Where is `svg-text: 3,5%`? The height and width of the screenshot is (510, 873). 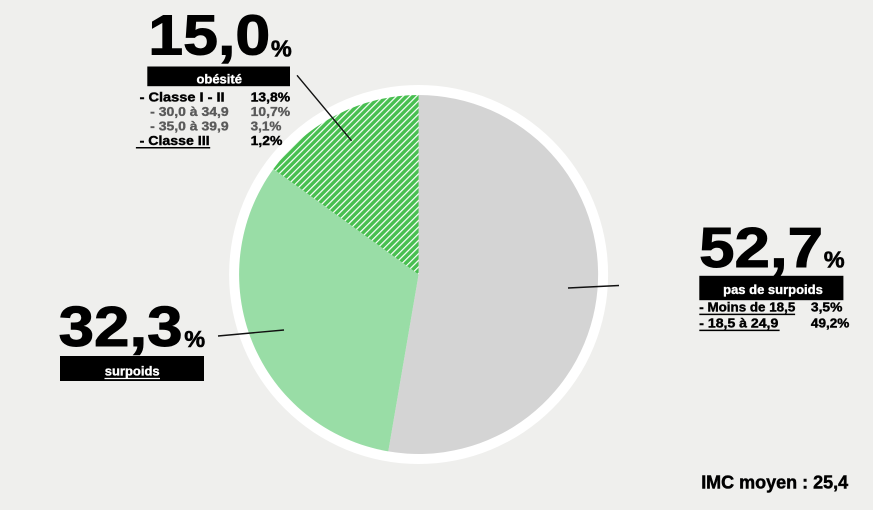 svg-text: 3,5% is located at coordinates (827, 308).